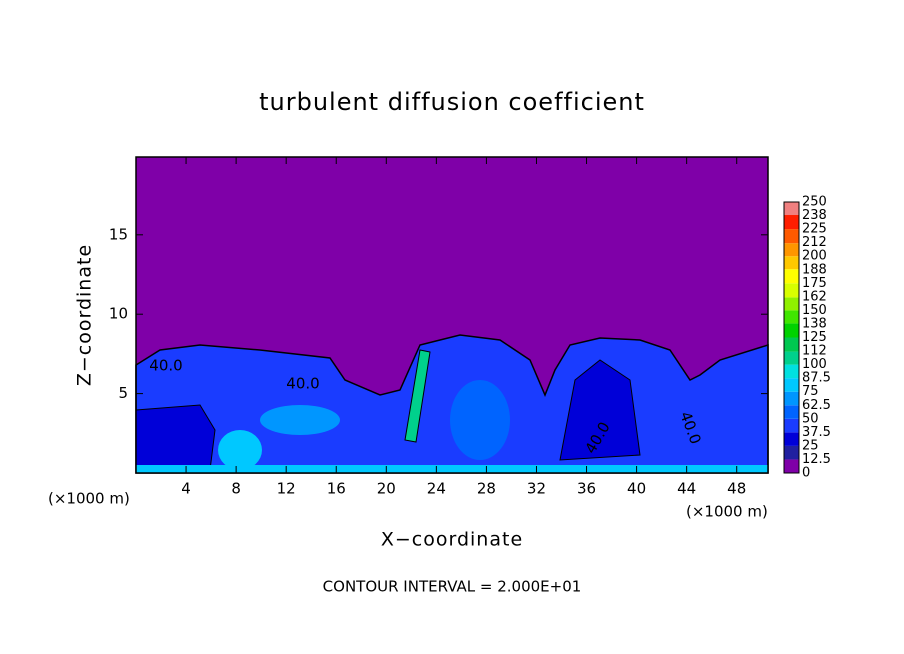 Image resolution: width=904 pixels, height=654 pixels. I want to click on x-tick-label: 40, so click(636, 489).